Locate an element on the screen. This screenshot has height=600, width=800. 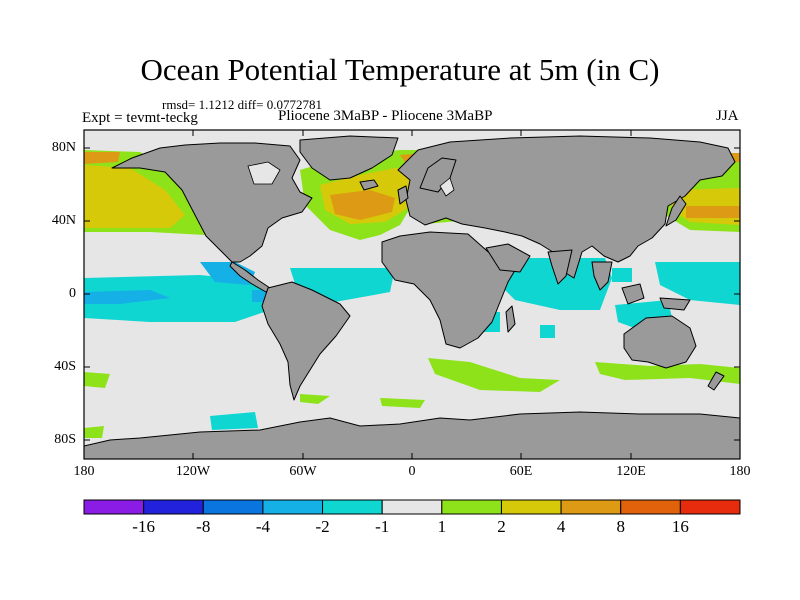
landmass-scandinavia is located at coordinates (438, 175).